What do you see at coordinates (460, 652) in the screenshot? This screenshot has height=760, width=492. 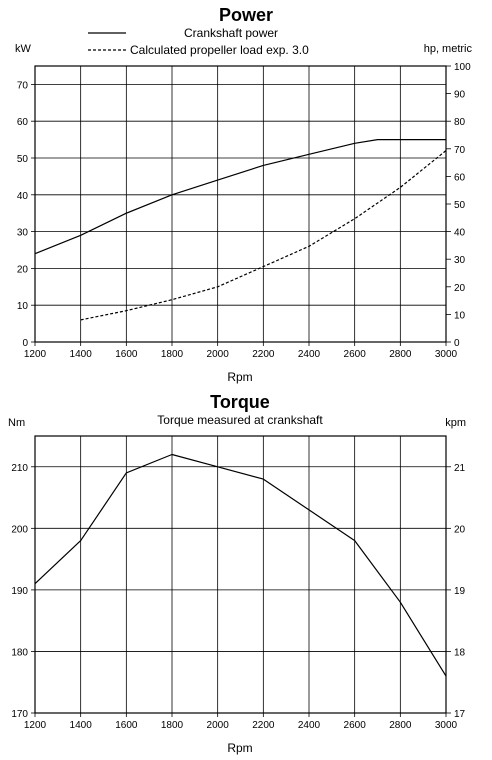 I see `torque-y2-tick-label: 18` at bounding box center [460, 652].